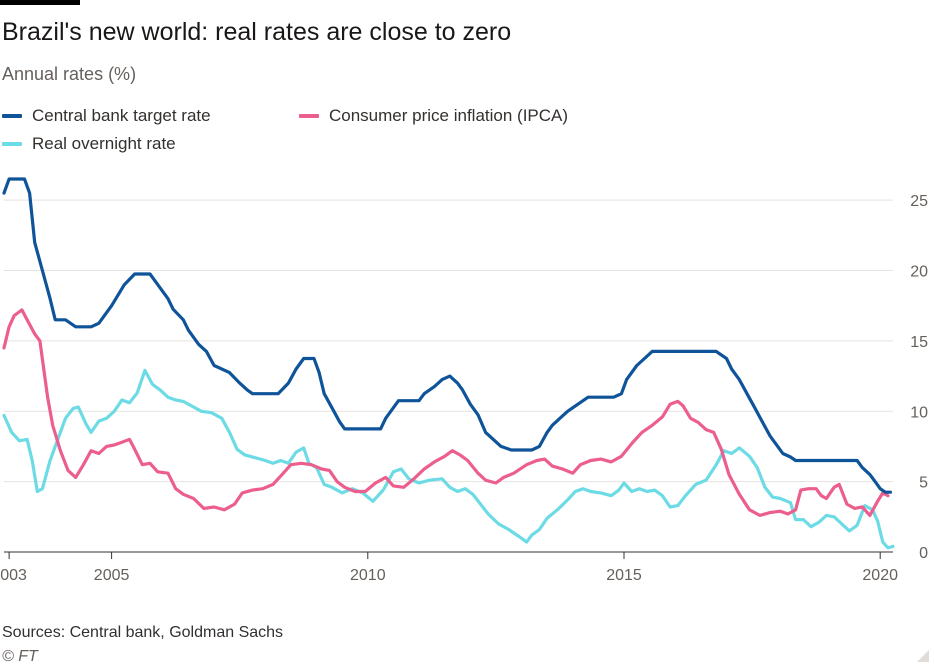  I want to click on brand-bar, so click(40, 2).